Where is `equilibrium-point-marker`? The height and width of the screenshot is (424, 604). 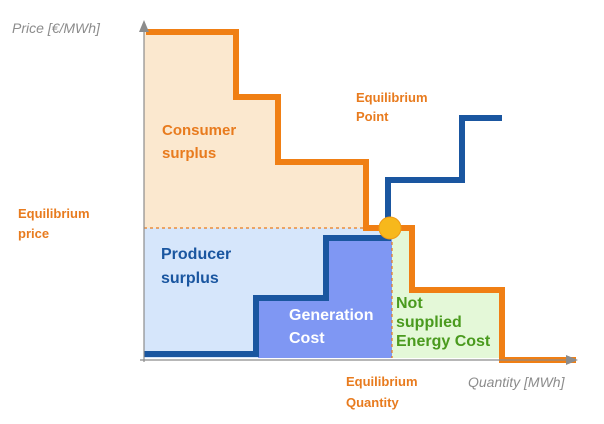 equilibrium-point-marker is located at coordinates (390, 228).